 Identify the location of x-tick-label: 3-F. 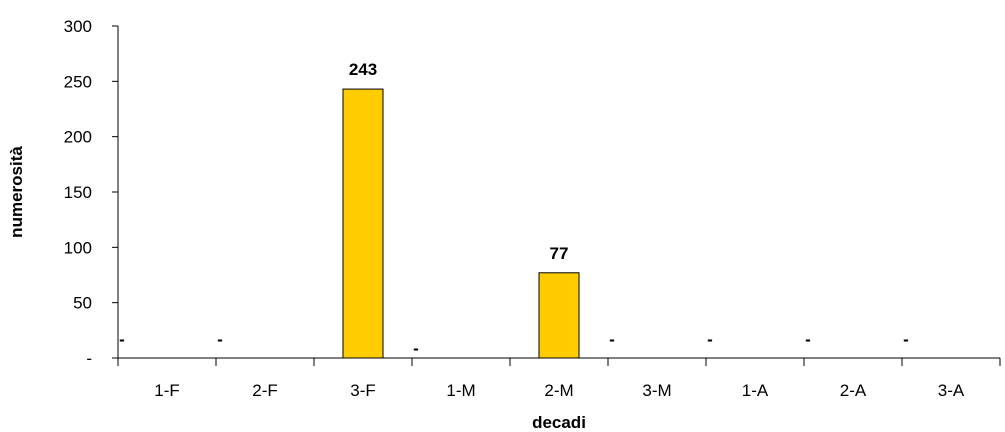
(363, 390).